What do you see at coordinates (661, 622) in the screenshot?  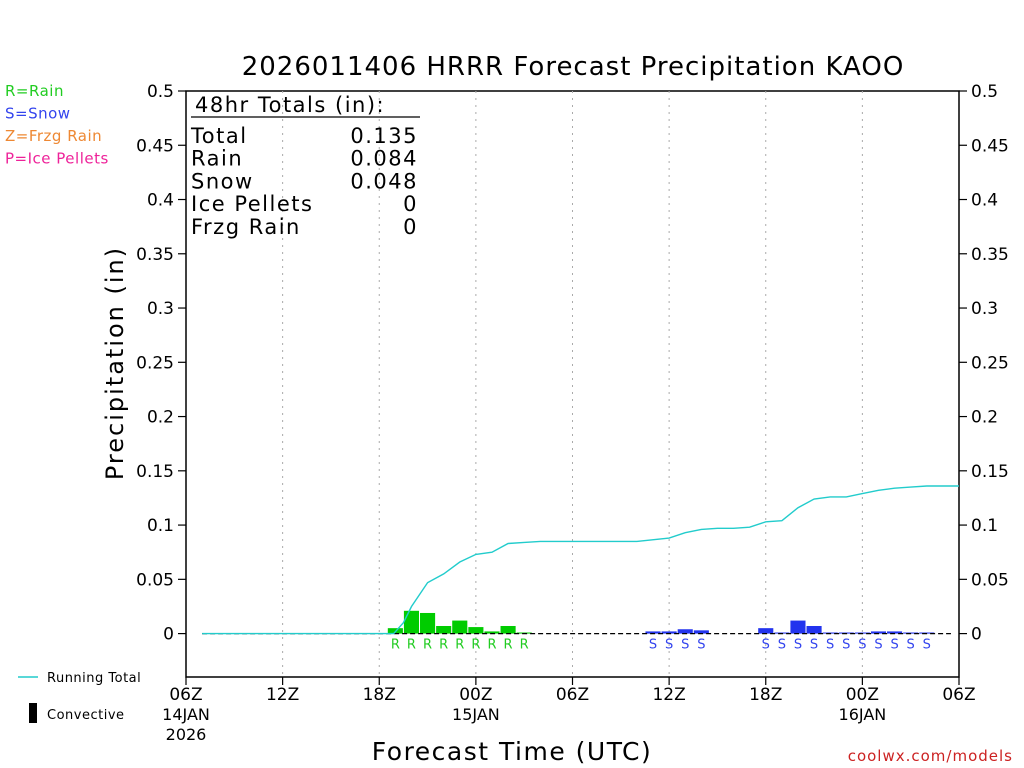 I see `precip-bars` at bounding box center [661, 622].